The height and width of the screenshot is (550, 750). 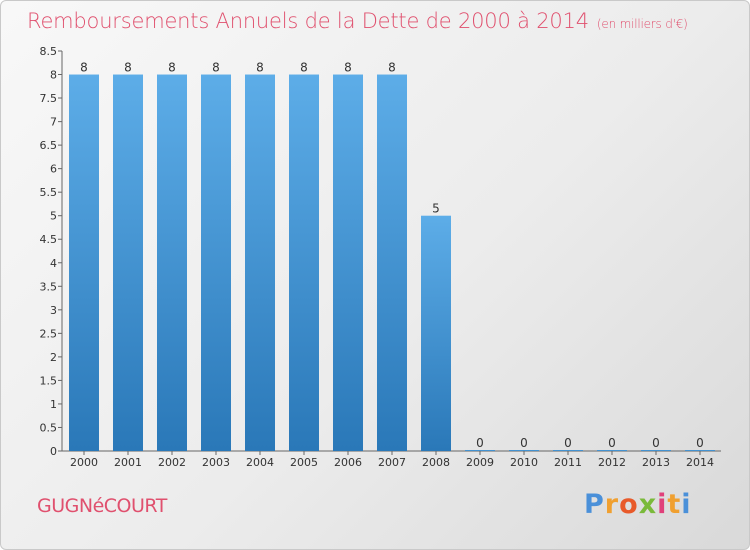 What do you see at coordinates (348, 462) in the screenshot?
I see `x-tick-label: 2006` at bounding box center [348, 462].